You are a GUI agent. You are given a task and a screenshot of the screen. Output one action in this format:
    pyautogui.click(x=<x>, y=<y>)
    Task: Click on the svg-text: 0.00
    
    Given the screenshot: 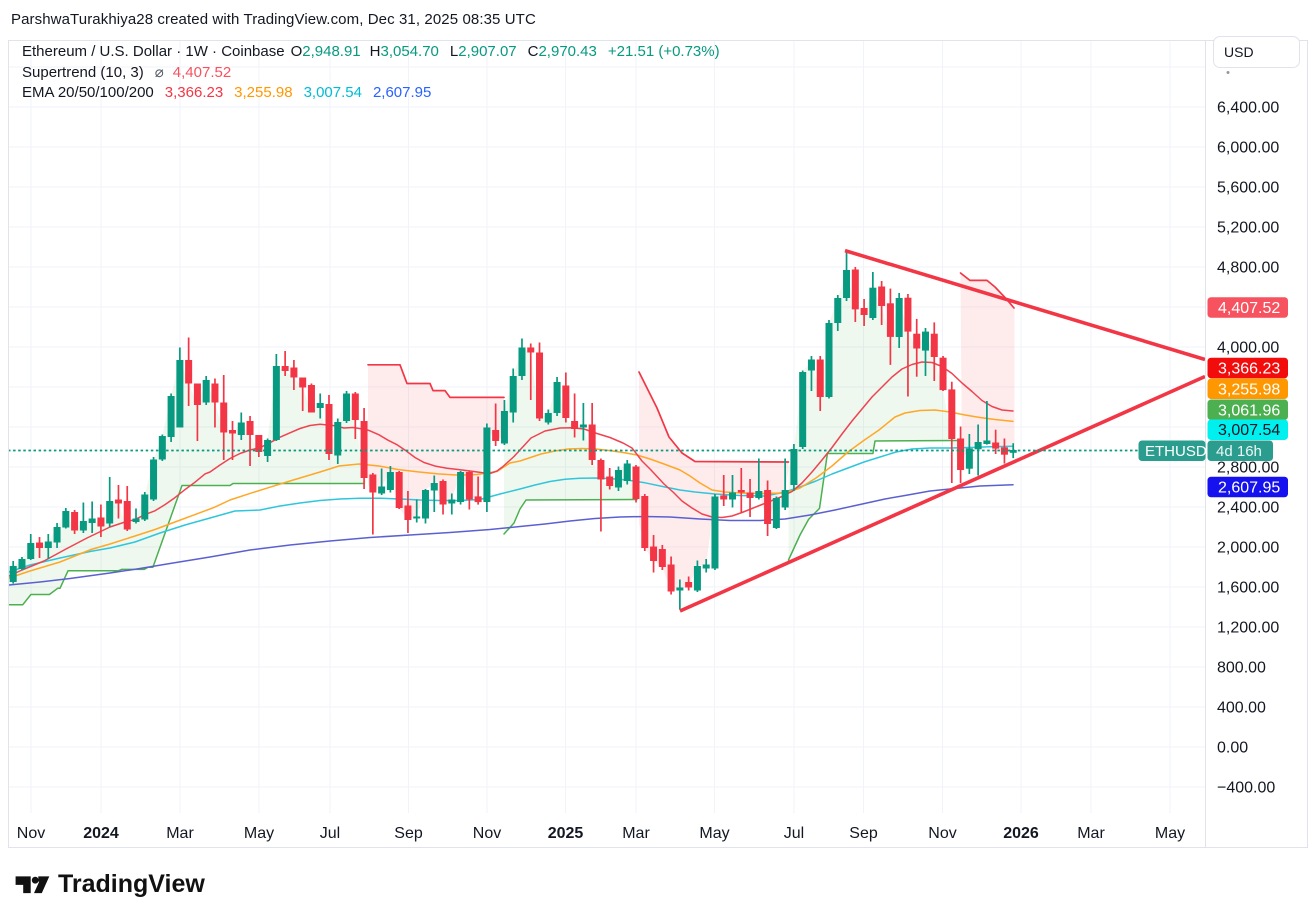 What is the action you would take?
    pyautogui.click(x=1232, y=748)
    